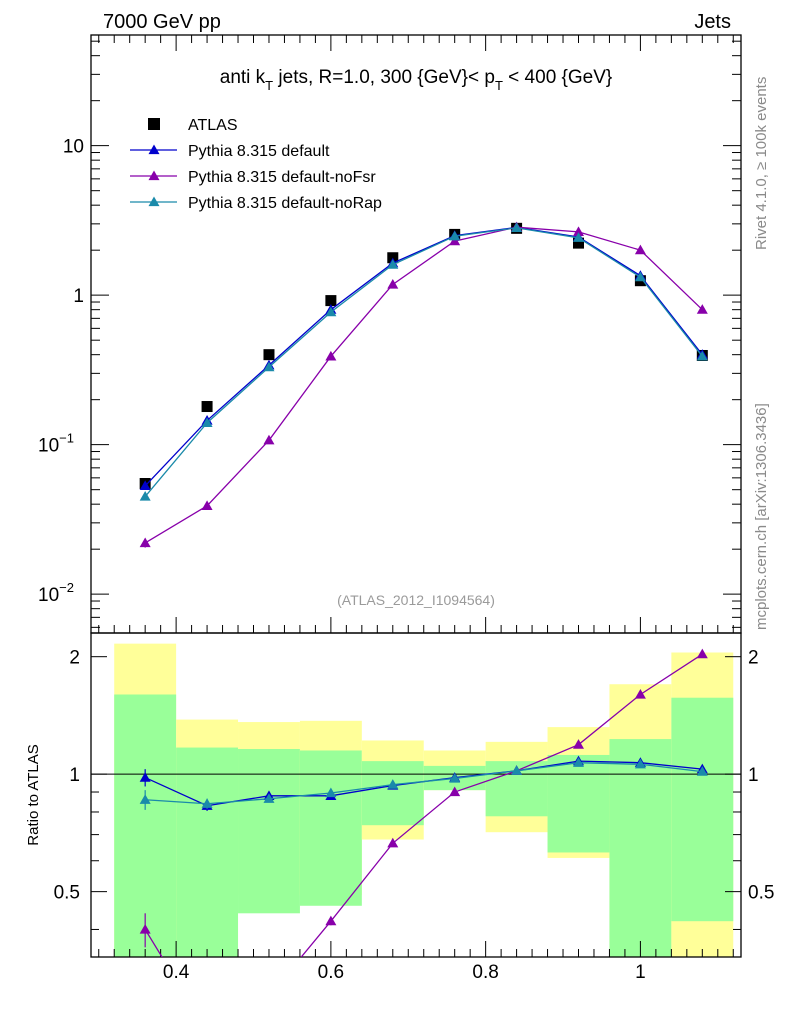  What do you see at coordinates (33, 794) in the screenshot?
I see `ratio-y-axis-label: Ratio to ATLAS` at bounding box center [33, 794].